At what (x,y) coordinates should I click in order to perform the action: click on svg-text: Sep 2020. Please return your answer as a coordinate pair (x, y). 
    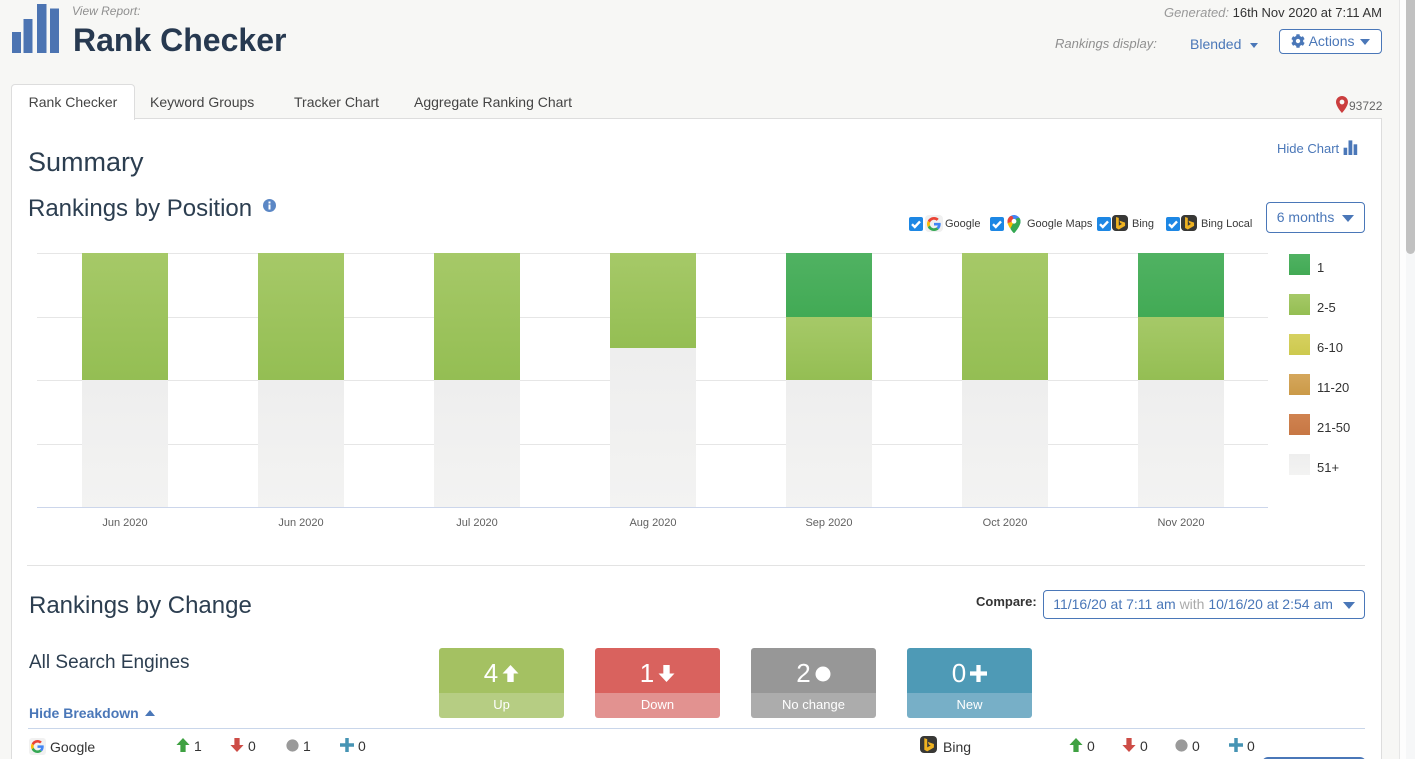
    Looking at the image, I should click on (828, 523).